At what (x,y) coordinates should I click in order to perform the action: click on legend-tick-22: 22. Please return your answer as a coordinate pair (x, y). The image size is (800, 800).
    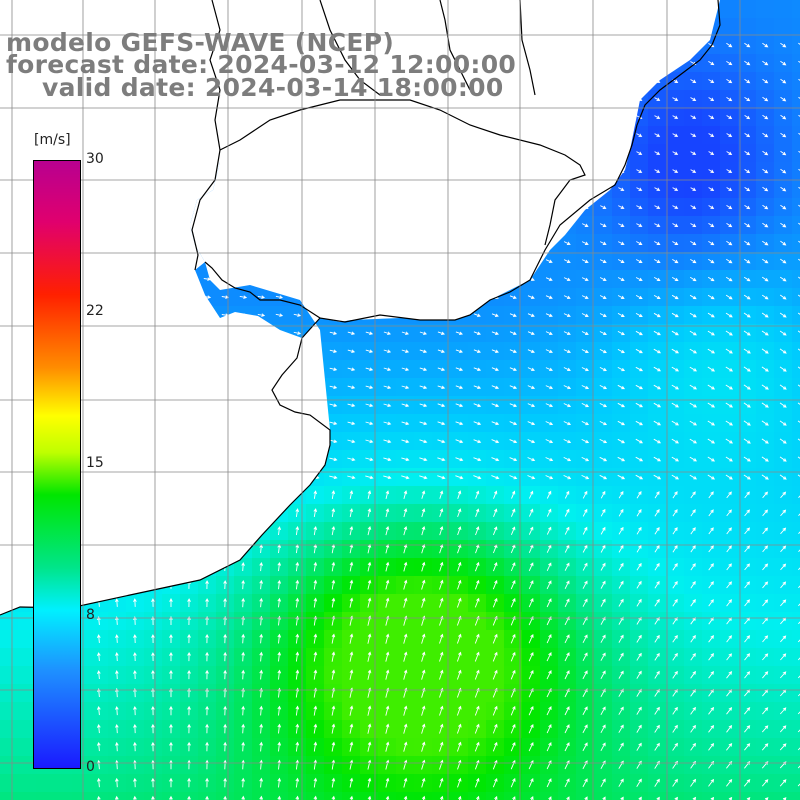
    Looking at the image, I should click on (95, 311).